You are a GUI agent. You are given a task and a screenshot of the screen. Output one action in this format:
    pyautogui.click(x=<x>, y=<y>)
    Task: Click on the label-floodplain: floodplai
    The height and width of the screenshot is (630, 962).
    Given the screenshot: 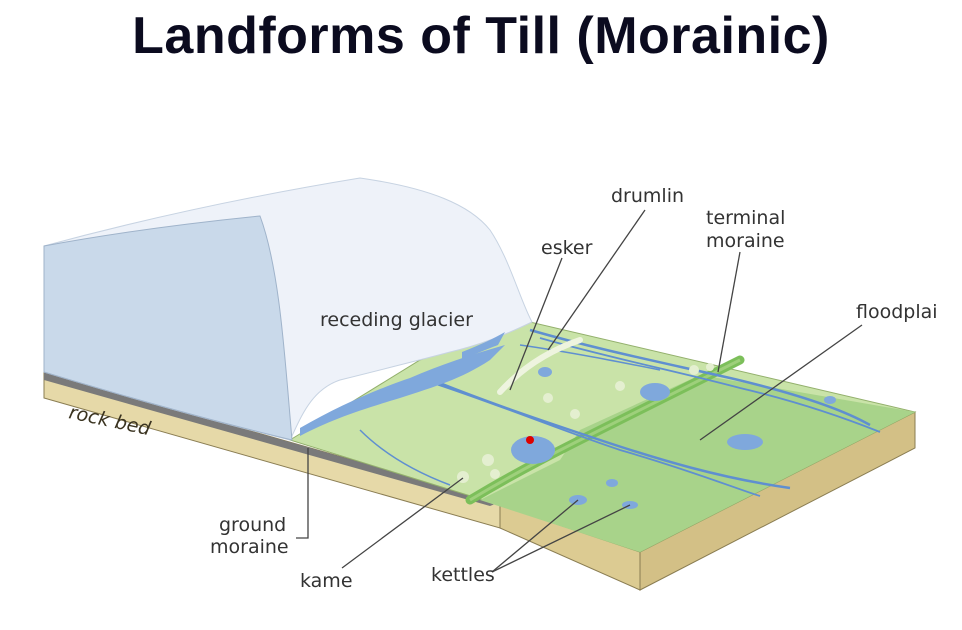 What is the action you would take?
    pyautogui.click(x=897, y=312)
    